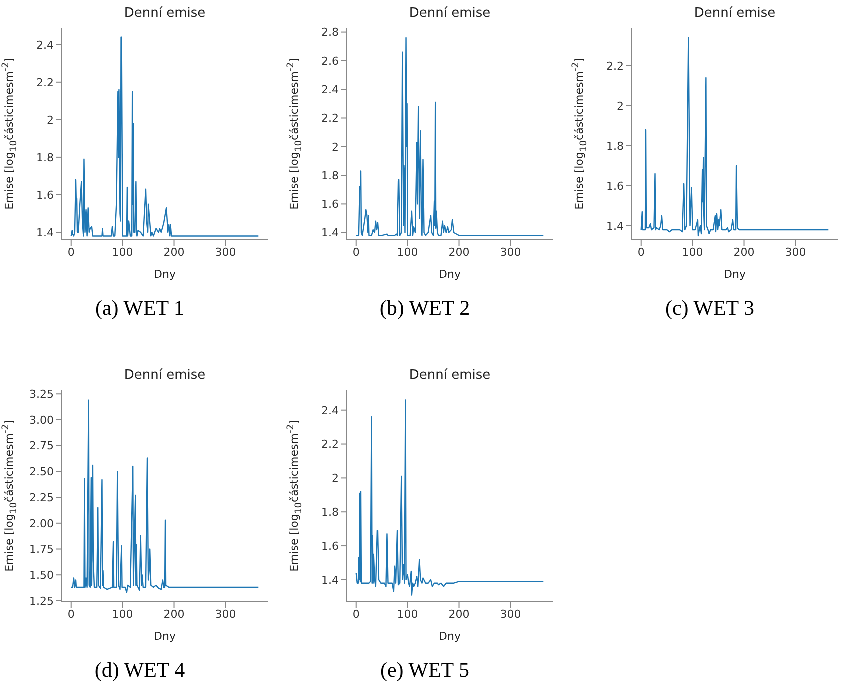 The height and width of the screenshot is (687, 854). I want to click on y-tick-label: 1.75, so click(42, 549).